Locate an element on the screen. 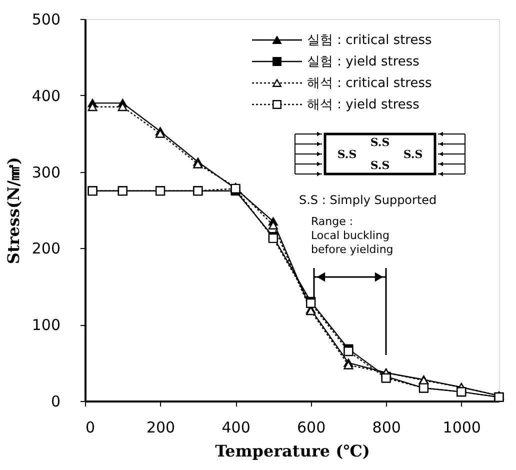 This screenshot has width=516, height=470. legend-label: 실험 : yield stress is located at coordinates (363, 62).